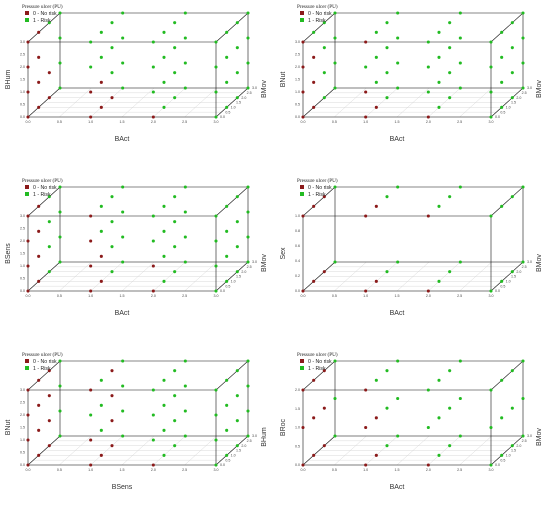 This screenshot has height=522, width=550. What do you see at coordinates (428, 296) in the screenshot?
I see `x-tick-label: 2.0` at bounding box center [428, 296].